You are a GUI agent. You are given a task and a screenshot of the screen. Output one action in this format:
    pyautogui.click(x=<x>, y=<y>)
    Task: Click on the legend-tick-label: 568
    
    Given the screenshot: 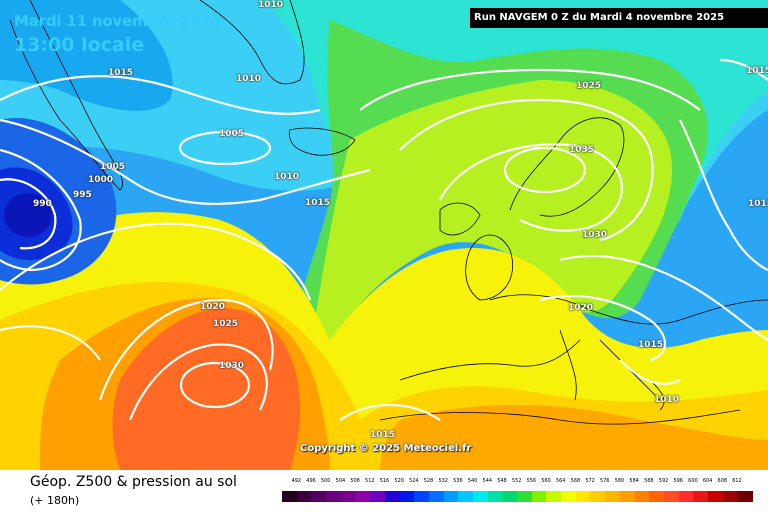 What is the action you would take?
    pyautogui.click(x=575, y=481)
    